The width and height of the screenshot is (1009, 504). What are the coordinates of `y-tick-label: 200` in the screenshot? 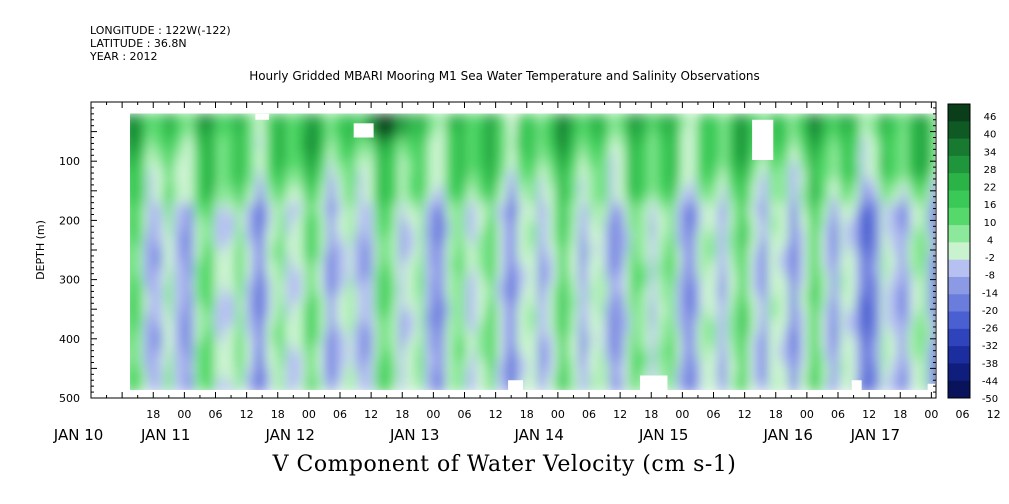 It's located at (69, 220).